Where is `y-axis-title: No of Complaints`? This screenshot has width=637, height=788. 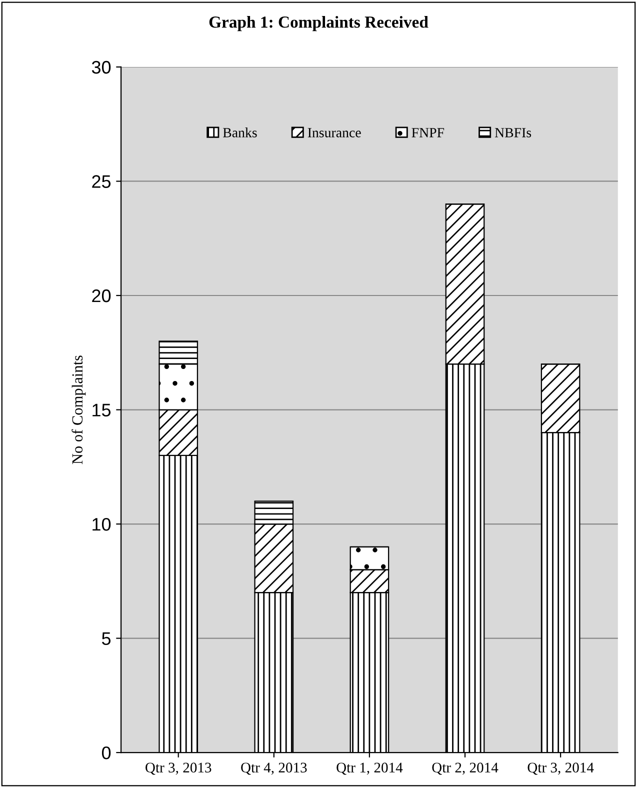 y-axis-title: No of Complaints is located at coordinates (79, 410).